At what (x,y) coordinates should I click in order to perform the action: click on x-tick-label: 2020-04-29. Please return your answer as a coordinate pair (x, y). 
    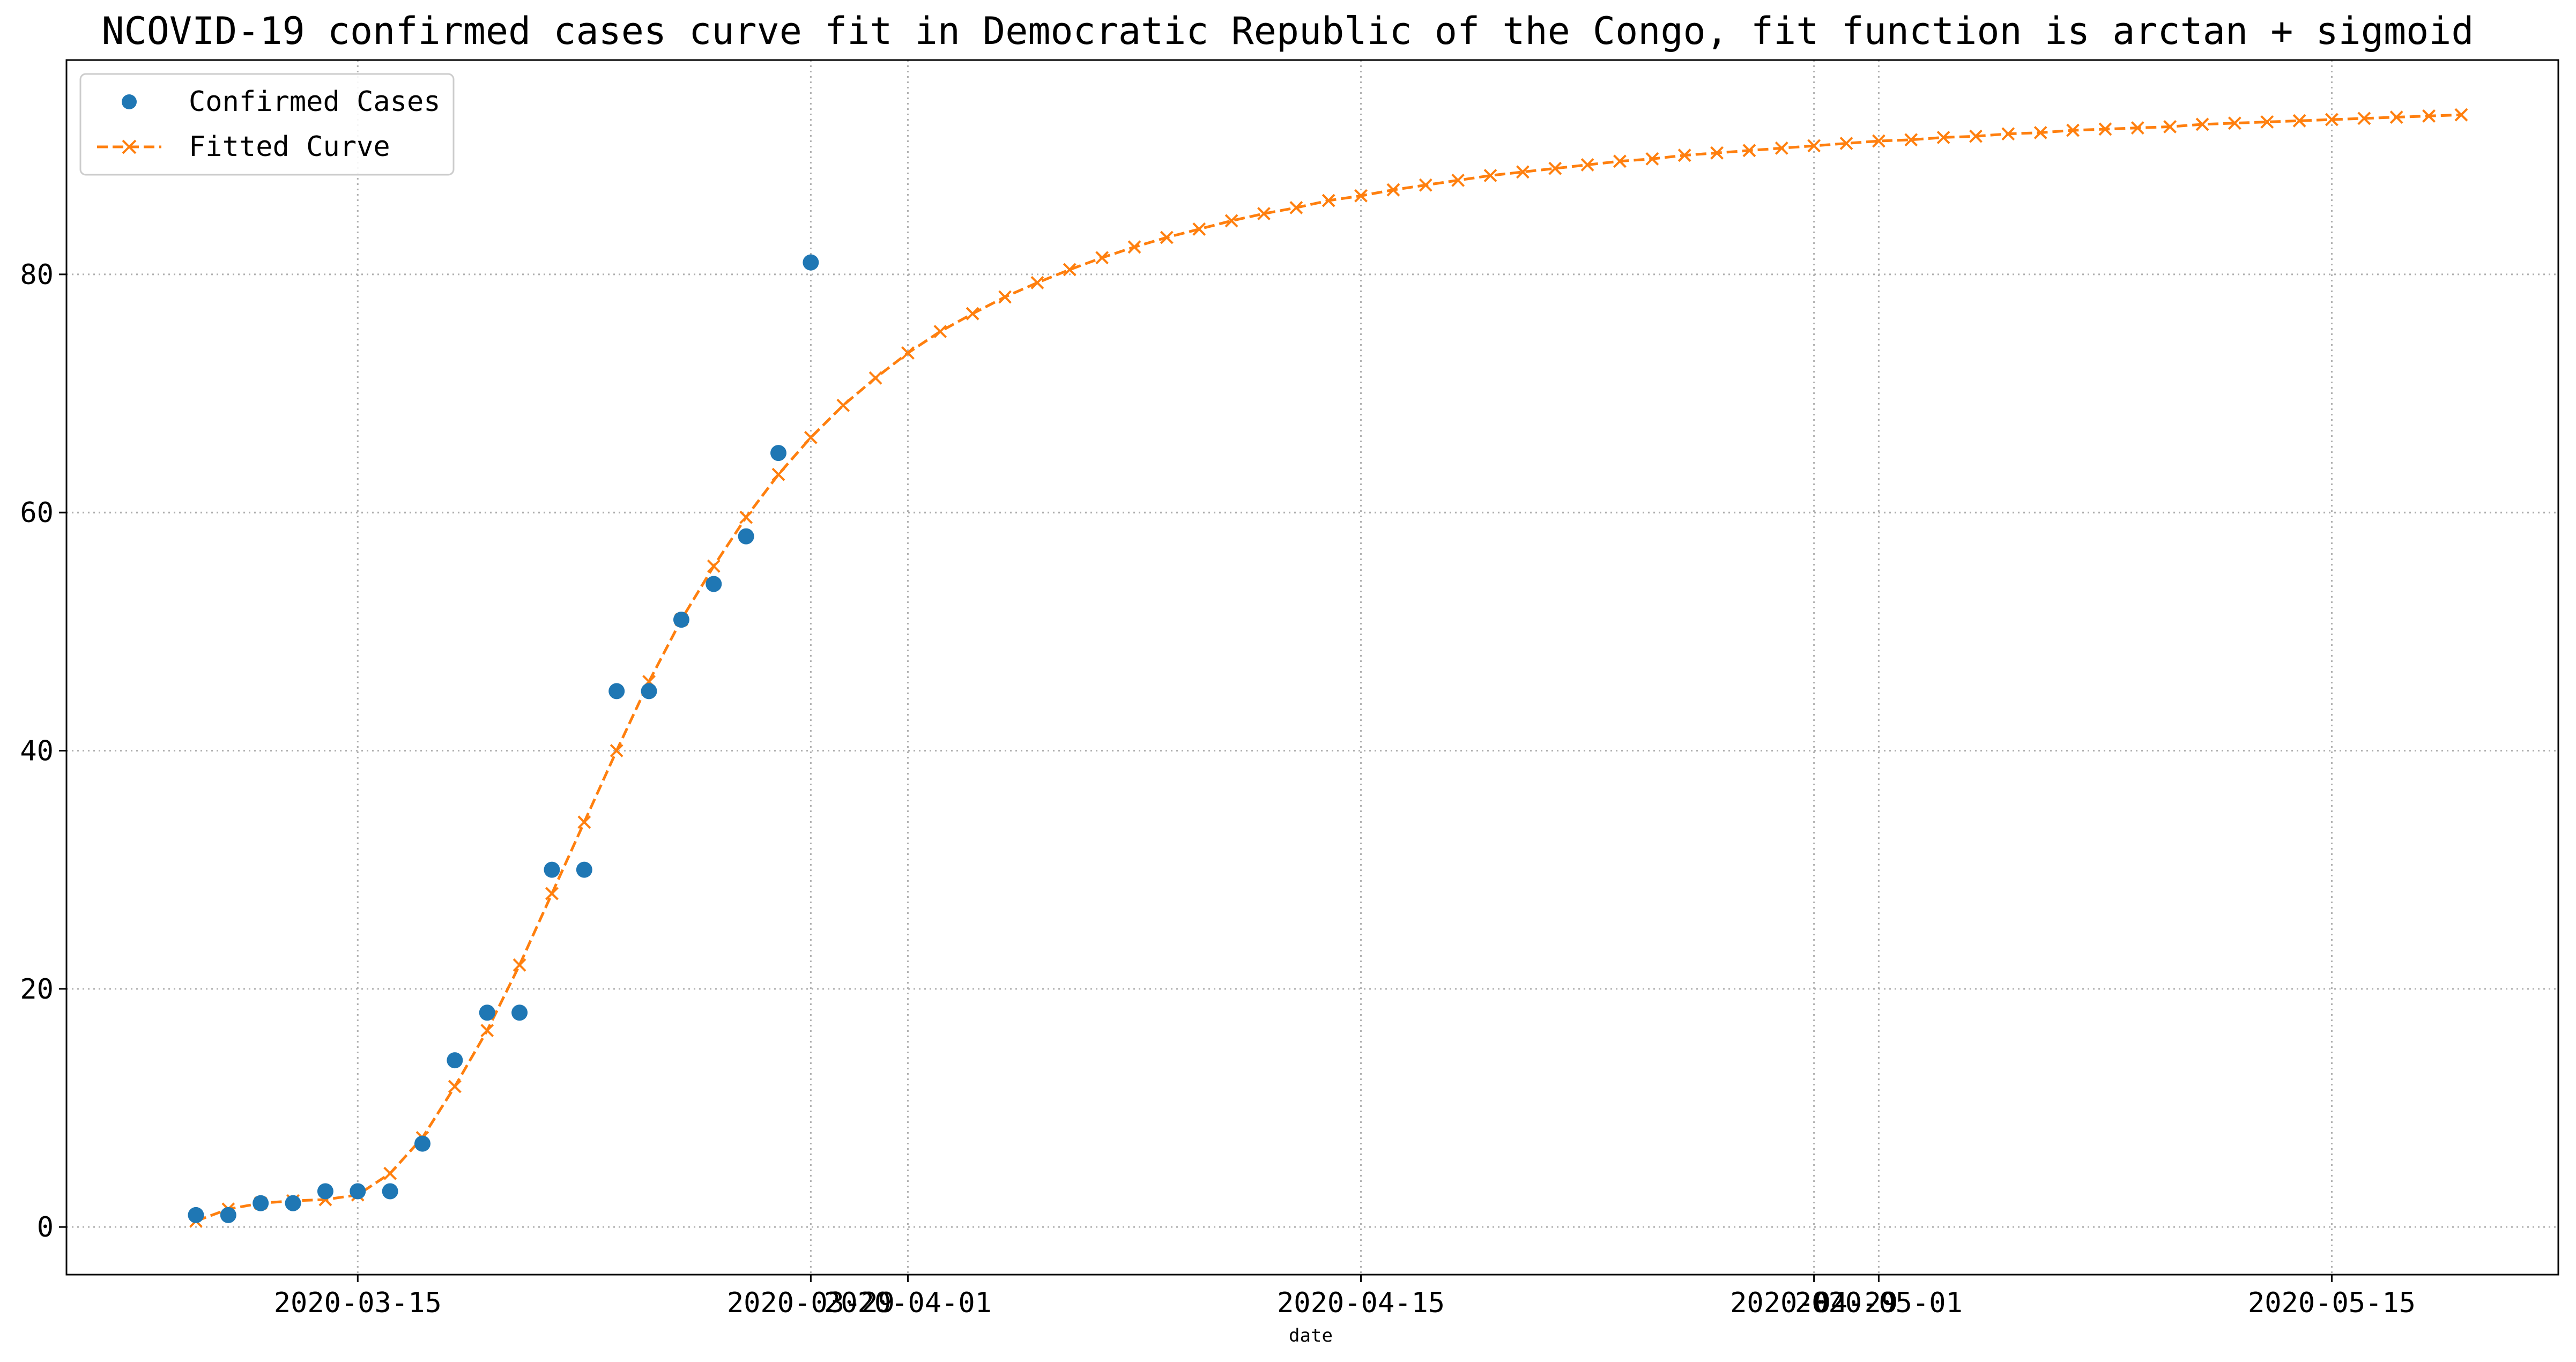
    Looking at the image, I should click on (1814, 1303).